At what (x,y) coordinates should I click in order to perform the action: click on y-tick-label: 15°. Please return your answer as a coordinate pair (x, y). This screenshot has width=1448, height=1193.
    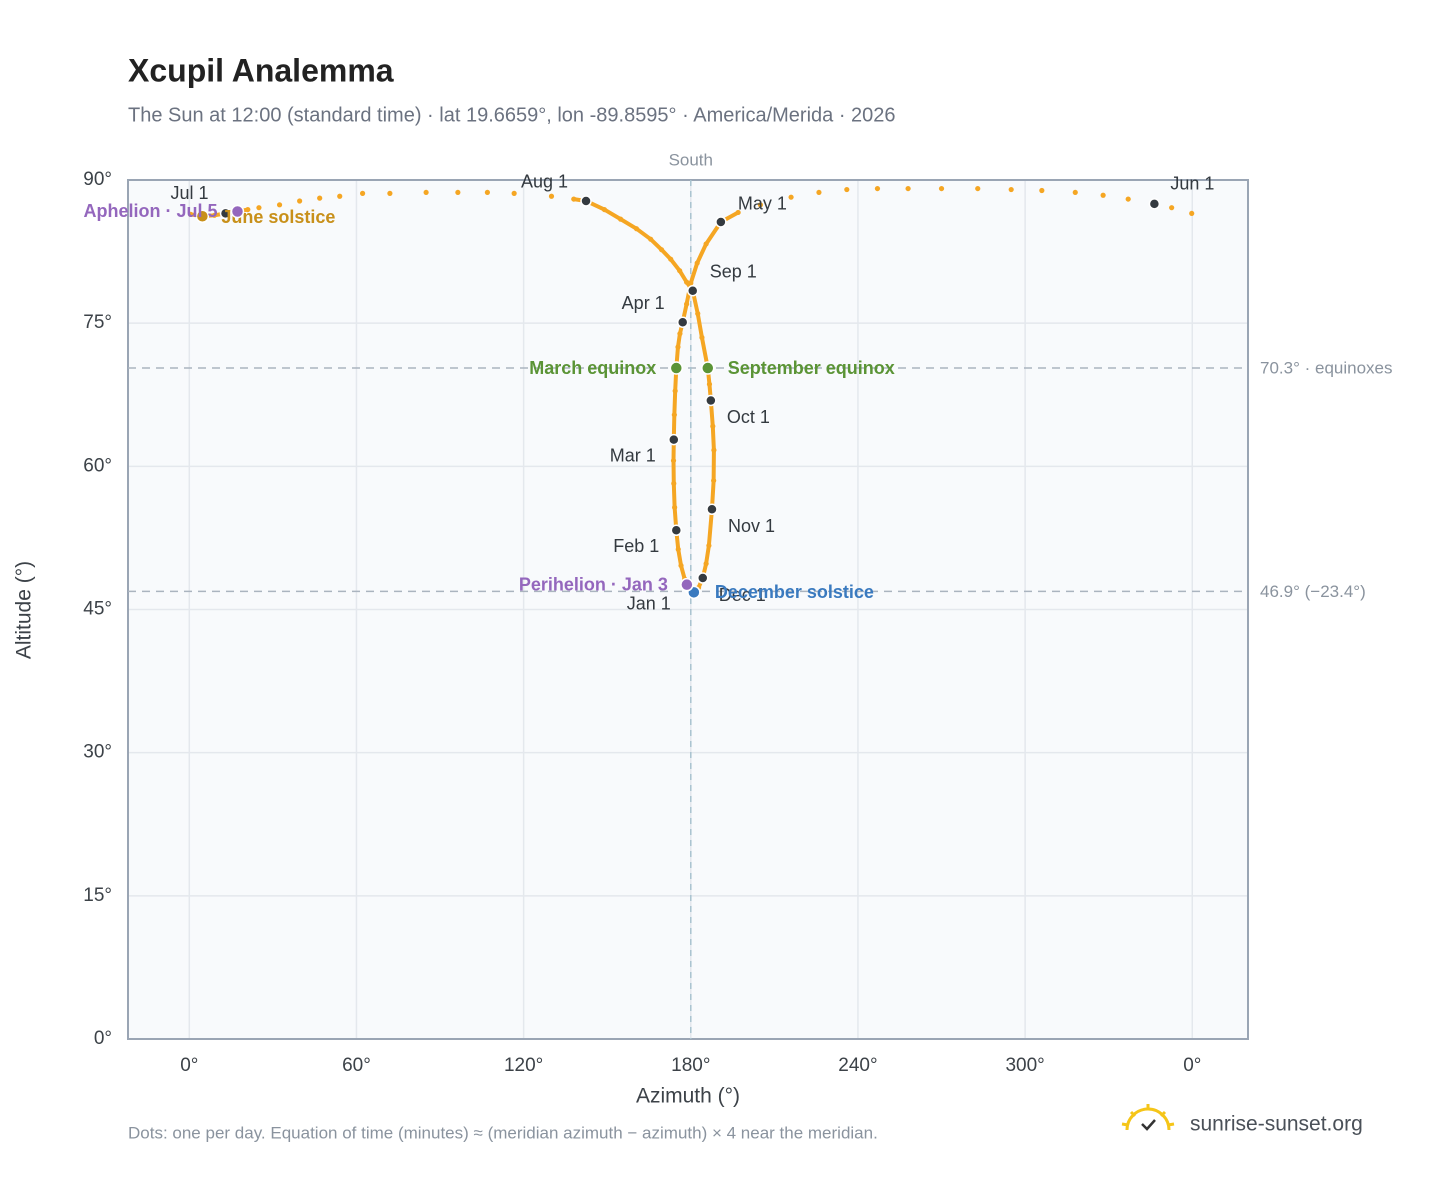
    Looking at the image, I should click on (97, 895).